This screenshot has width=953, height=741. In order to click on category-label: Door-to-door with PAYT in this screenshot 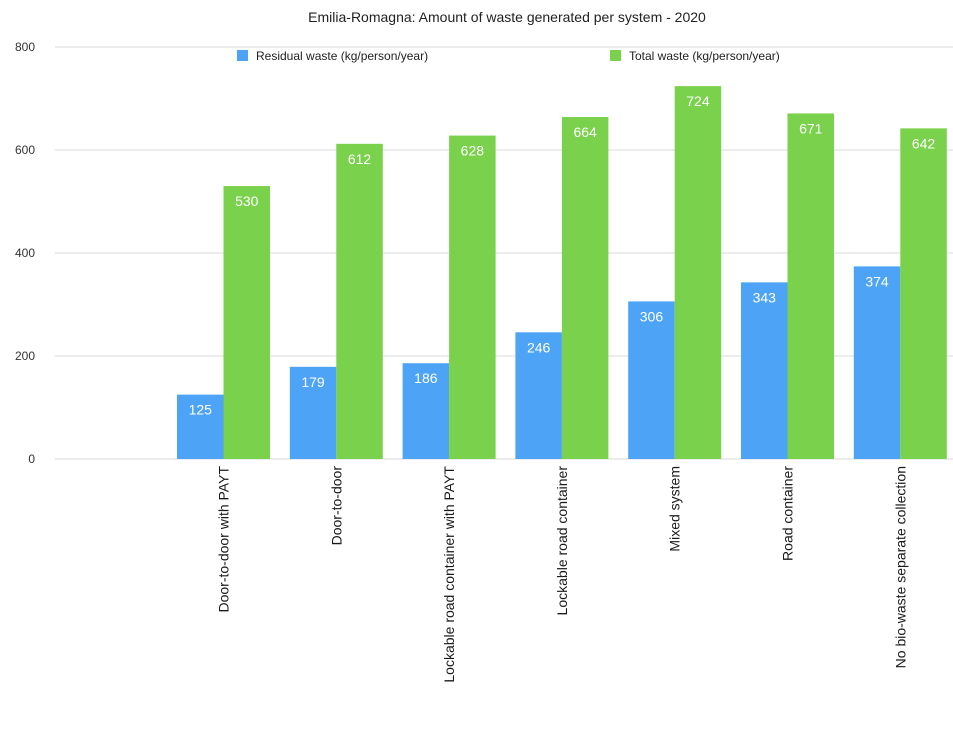, I will do `click(224, 539)`.